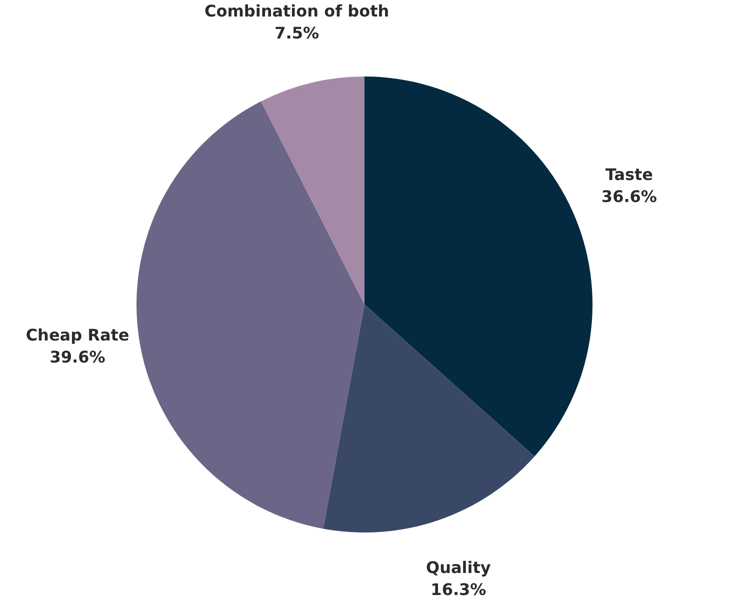  I want to click on slice-label: Combination of both, so click(297, 11).